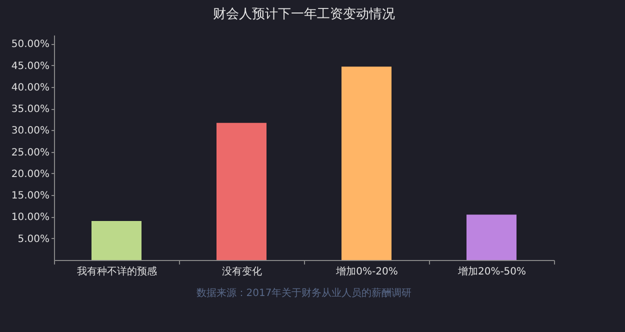 The width and height of the screenshot is (625, 332). Describe the element at coordinates (117, 272) in the screenshot. I see `x-tick-label: 我有种不详的预感` at that location.